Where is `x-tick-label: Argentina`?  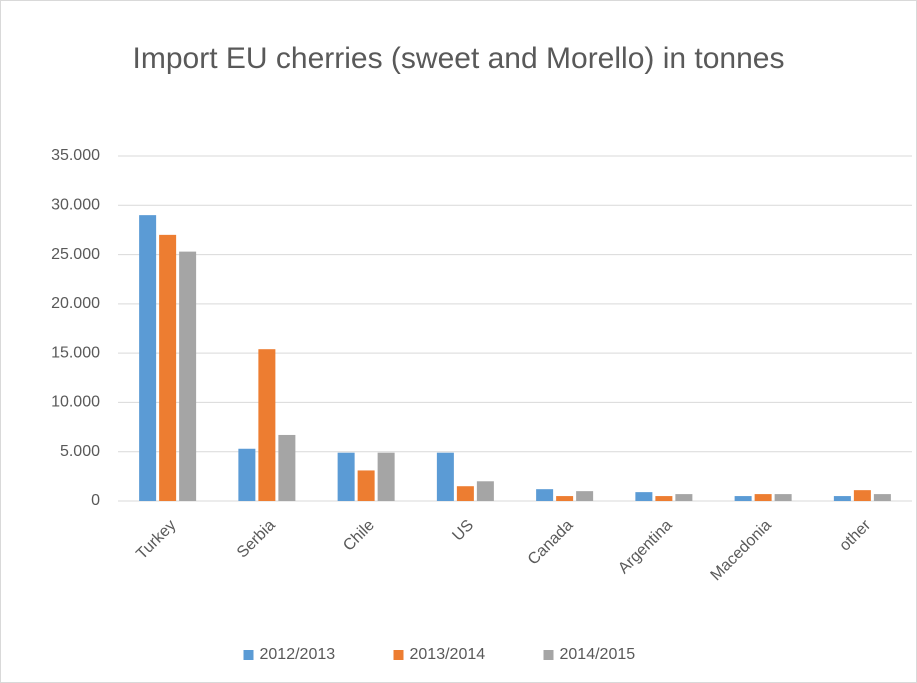
x-tick-label: Argentina is located at coordinates (645, 547).